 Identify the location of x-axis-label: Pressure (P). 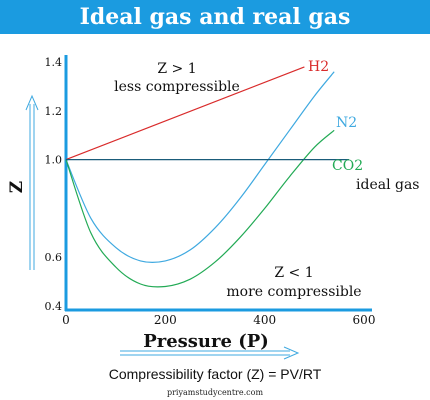
(206, 341).